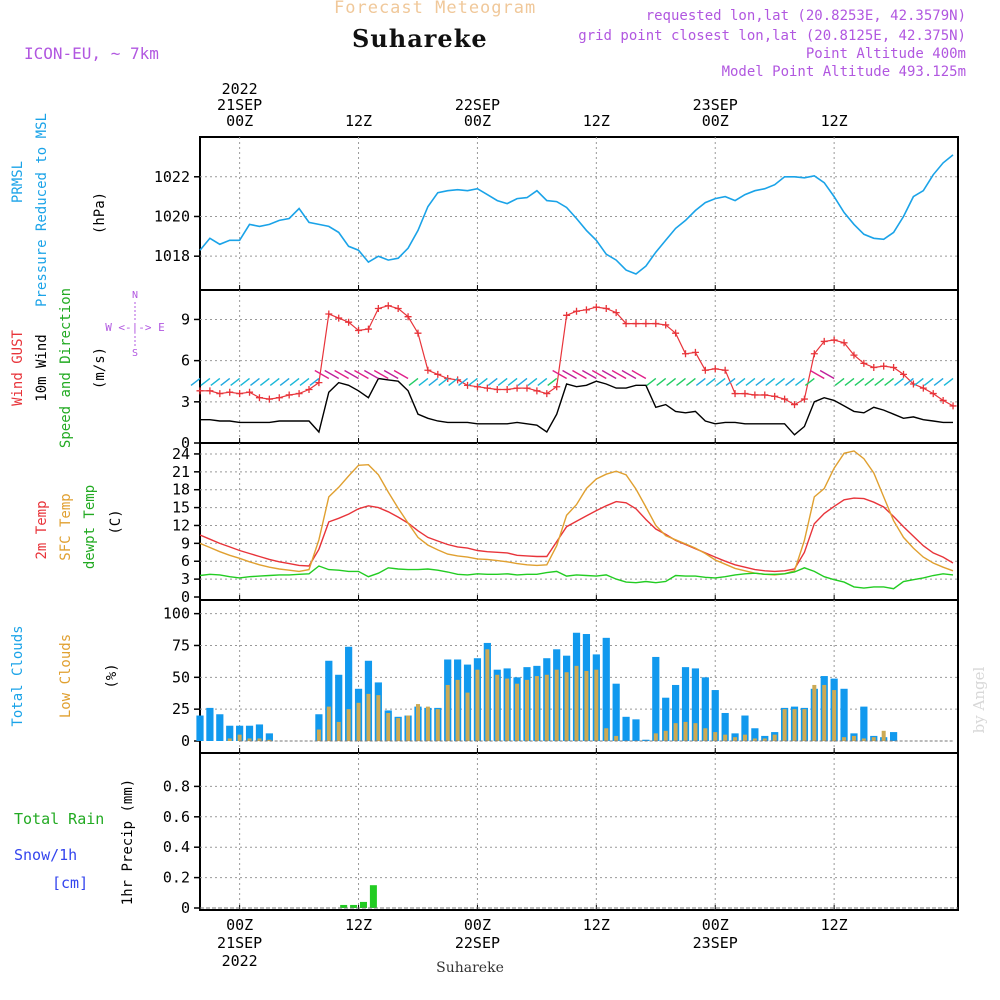 This screenshot has height=1000, width=1000. I want to click on time-label-top: 22SEP, so click(477, 105).